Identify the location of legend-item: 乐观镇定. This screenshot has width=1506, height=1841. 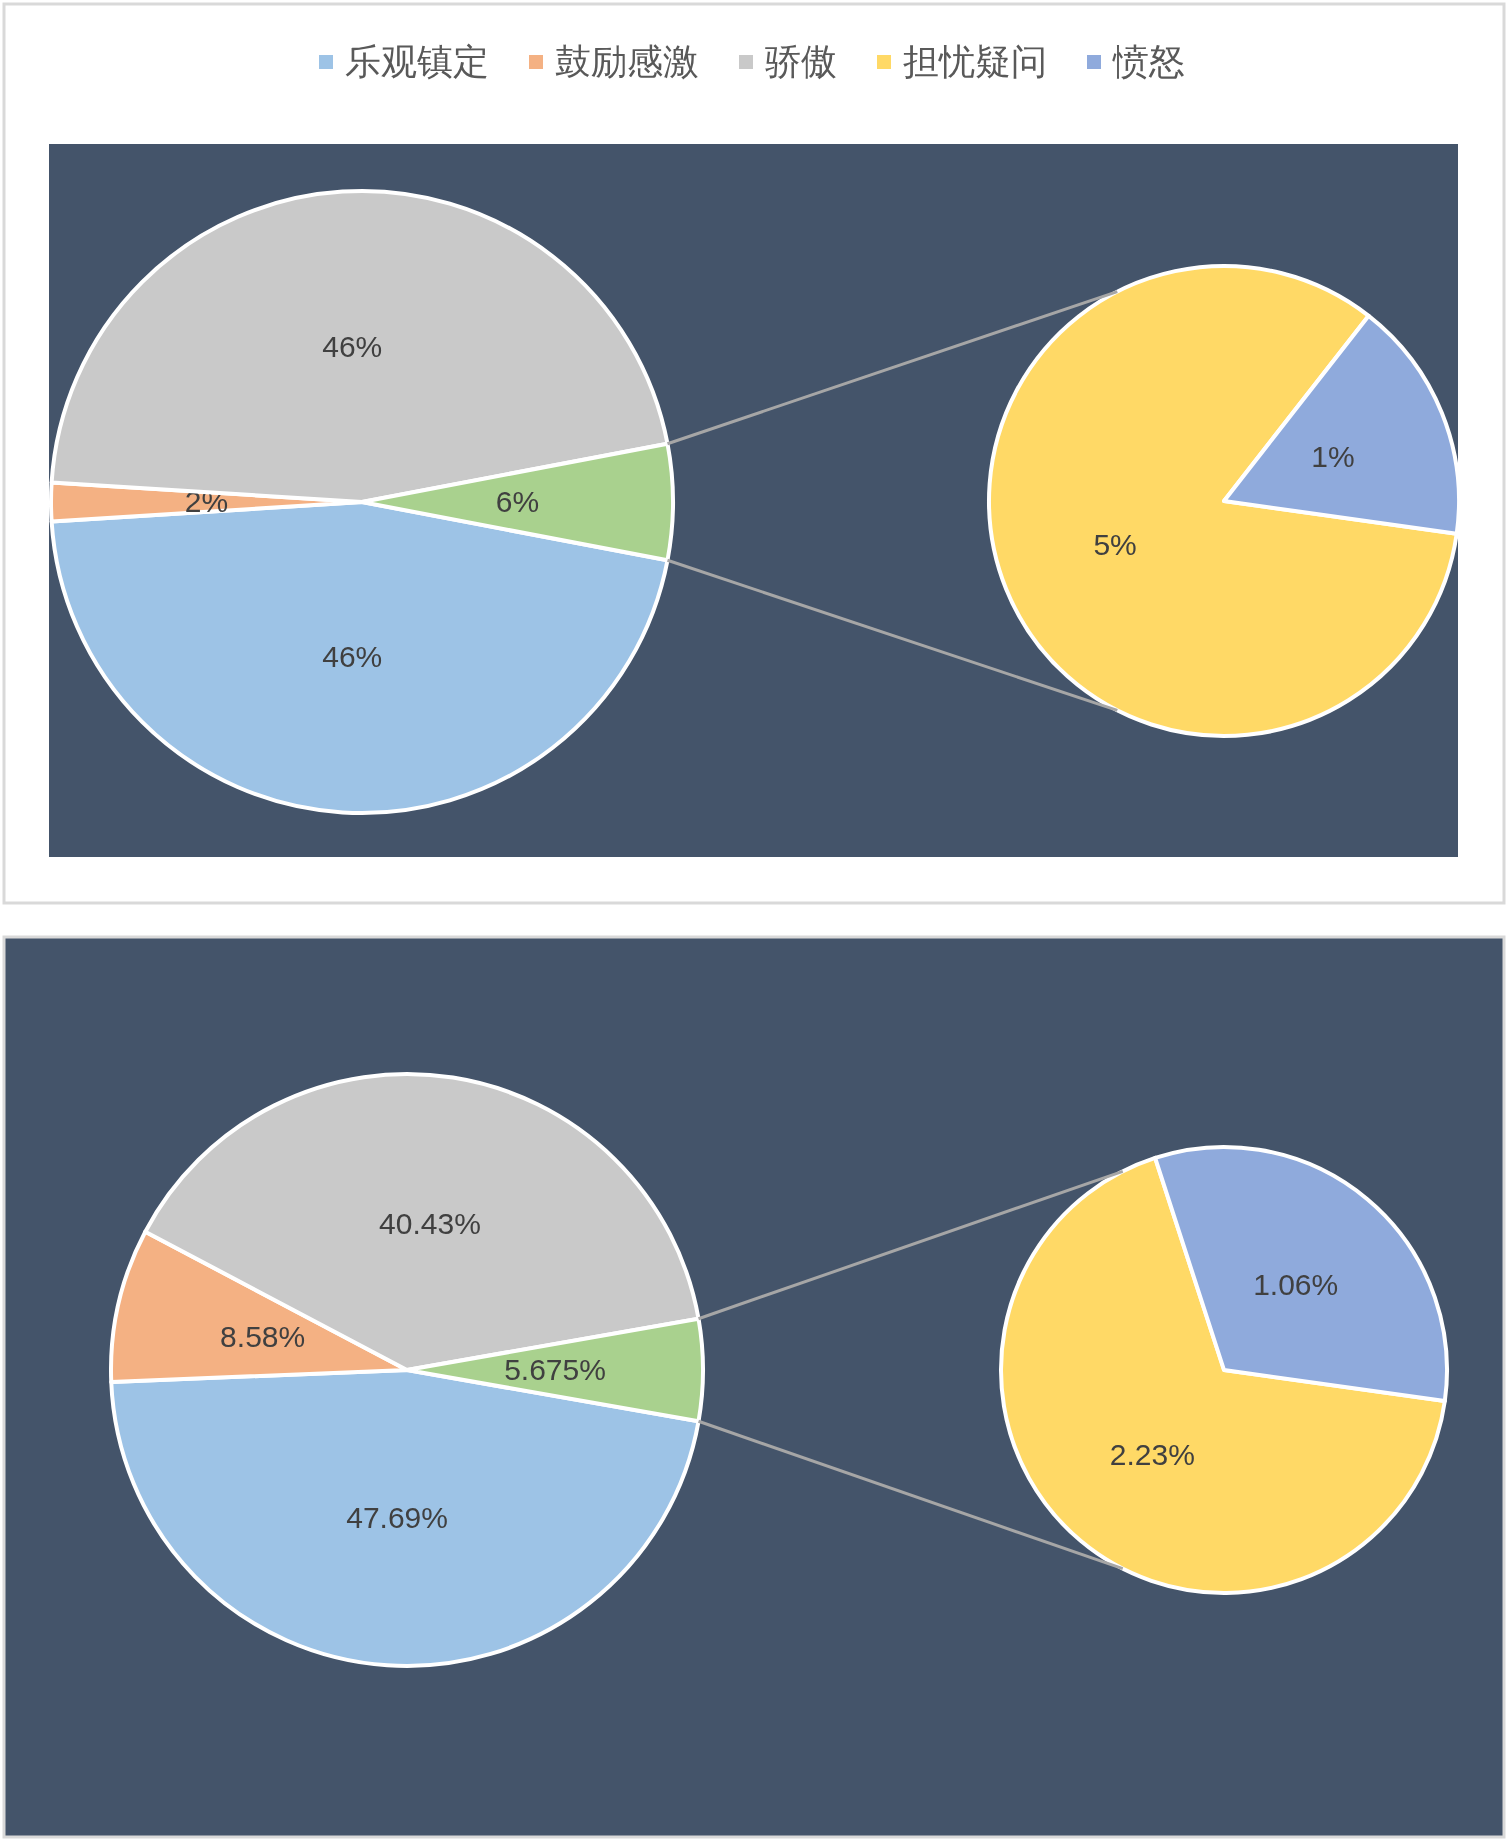
(404, 61).